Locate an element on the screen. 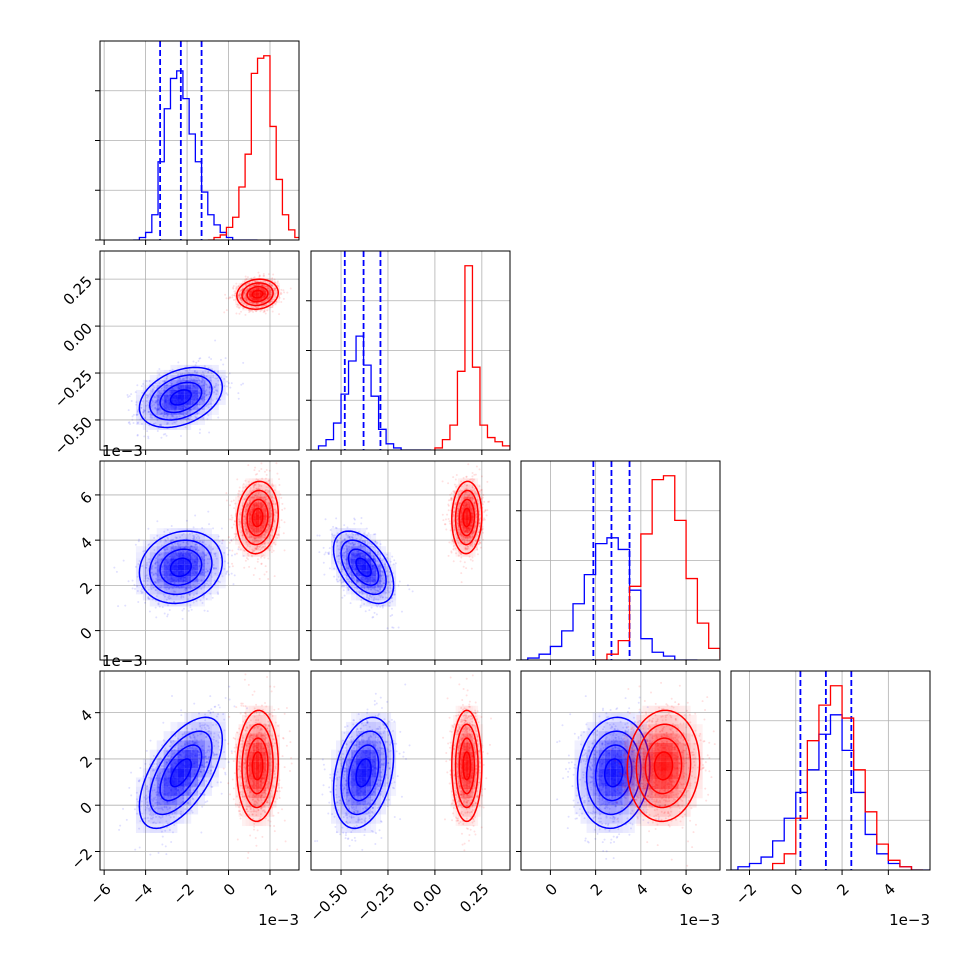 This screenshot has height=970, width=970. x-tick-label: 2 is located at coordinates (270, 889).